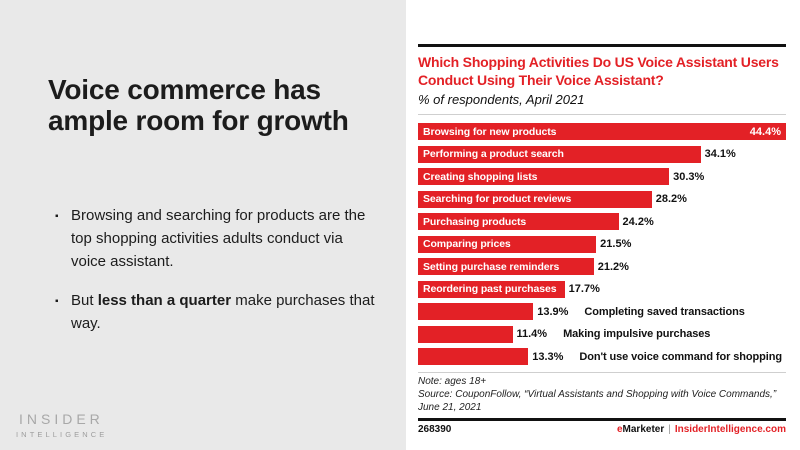  I want to click on insider-intelligence-logo: INSIDER INTELLIGENCE, so click(61, 425).